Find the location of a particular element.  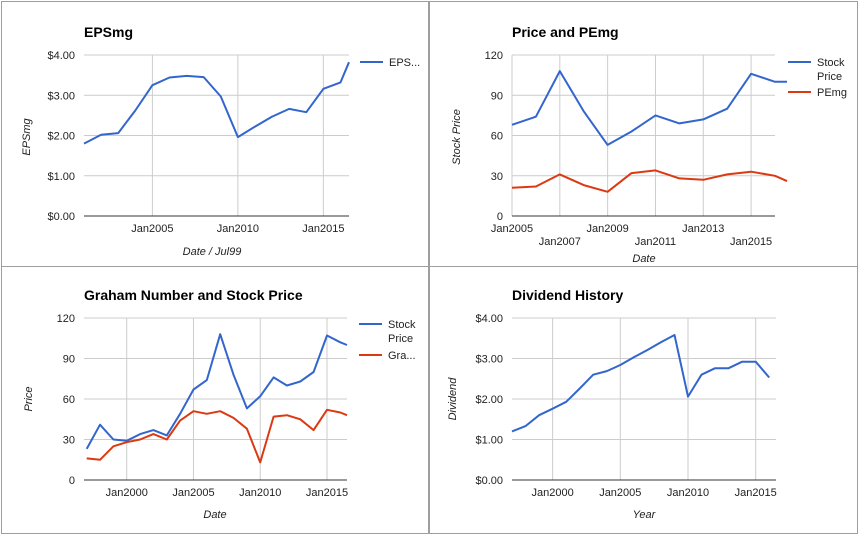

y-axis-label: EPSmg is located at coordinates (27, 136).